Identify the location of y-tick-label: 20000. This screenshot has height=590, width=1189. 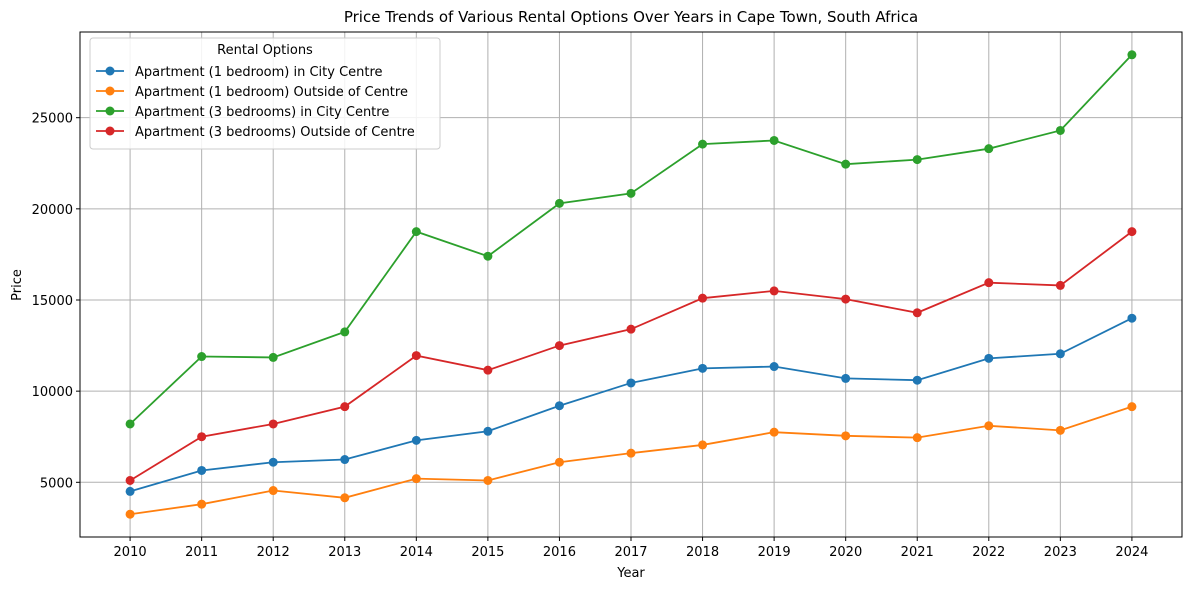
(52, 210).